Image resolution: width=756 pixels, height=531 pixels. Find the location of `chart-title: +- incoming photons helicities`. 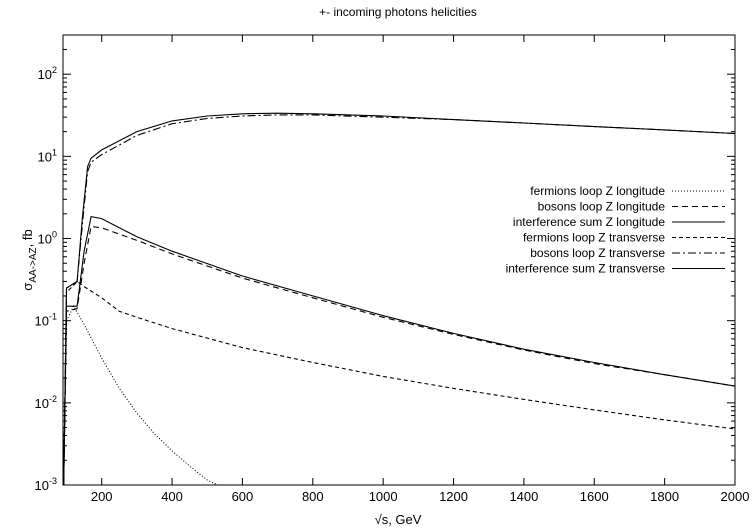

chart-title: +- incoming photons helicities is located at coordinates (398, 12).